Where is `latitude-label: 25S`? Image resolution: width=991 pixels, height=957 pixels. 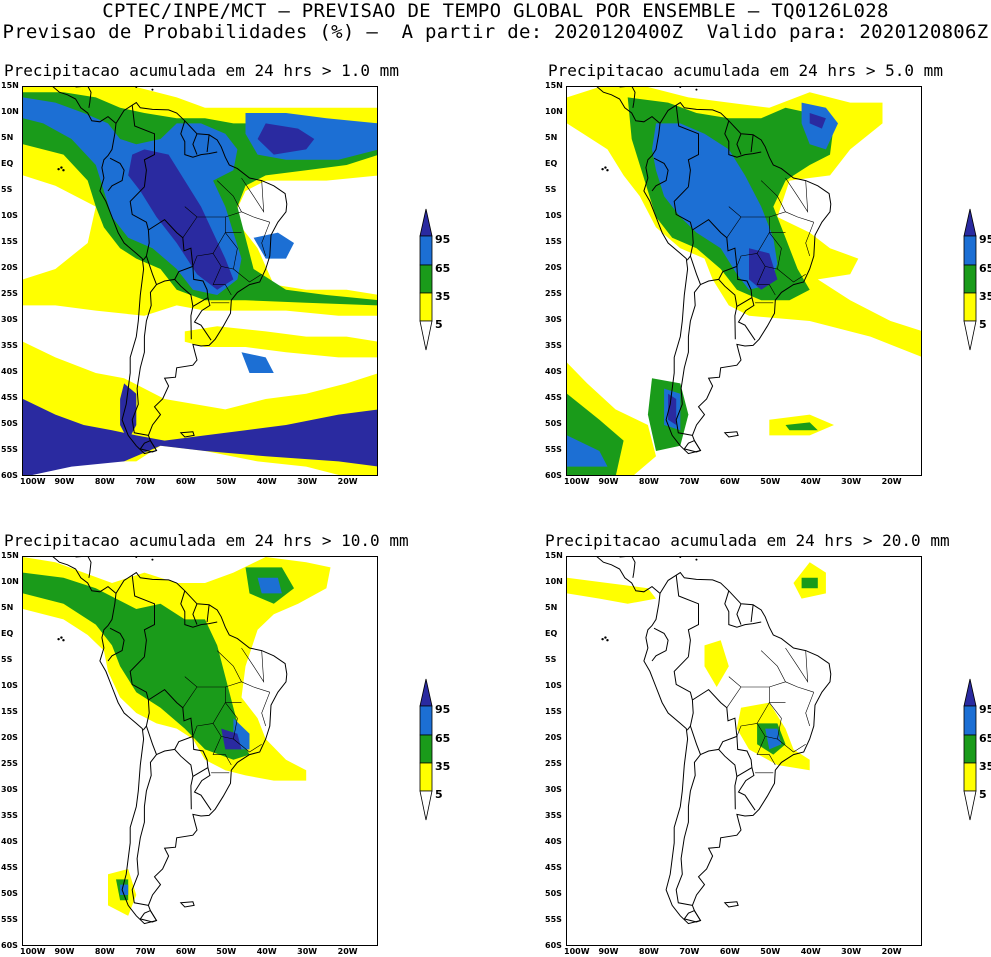
latitude-label: 25S is located at coordinates (553, 293).